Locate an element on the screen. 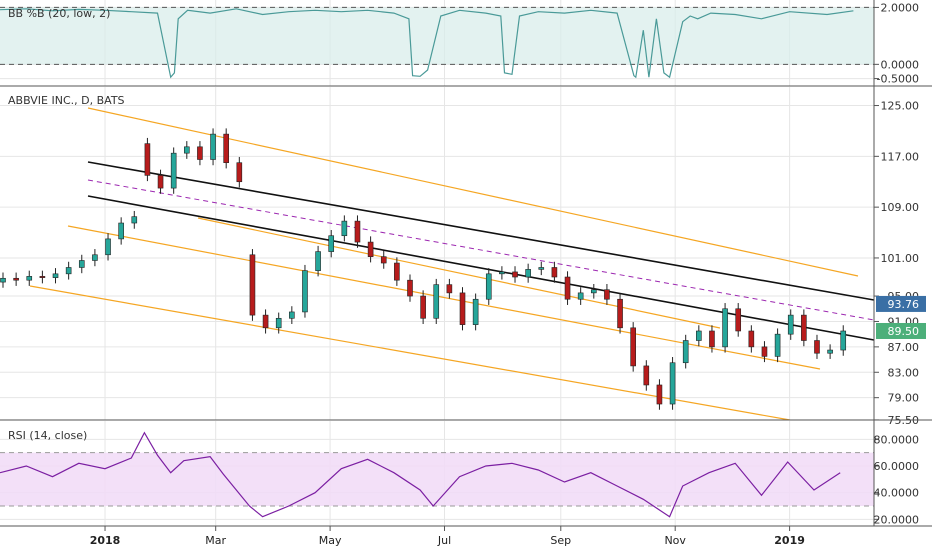 The height and width of the screenshot is (550, 932). price-ytick-label: 109.00 is located at coordinates (900, 207).